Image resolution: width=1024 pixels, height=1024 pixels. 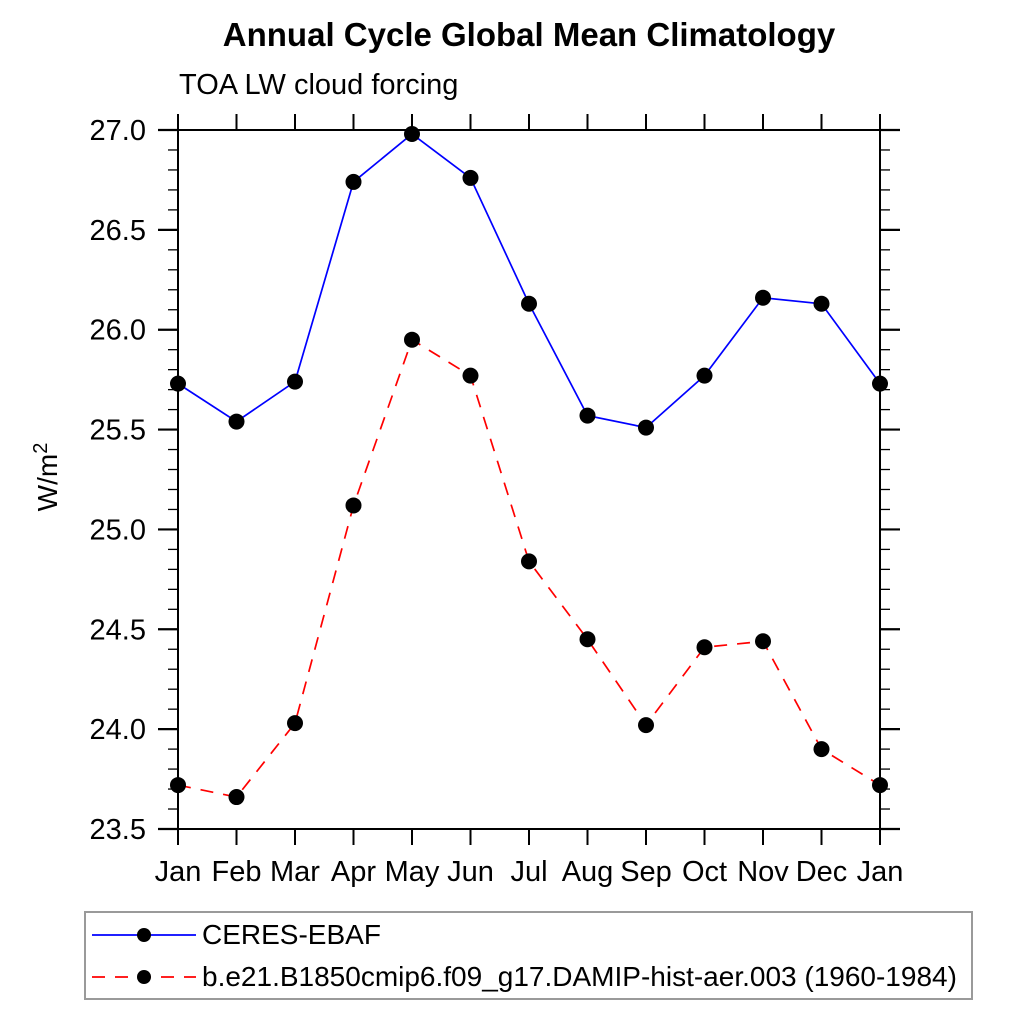 I want to click on svg-text: 24.0, so click(x=118, y=730).